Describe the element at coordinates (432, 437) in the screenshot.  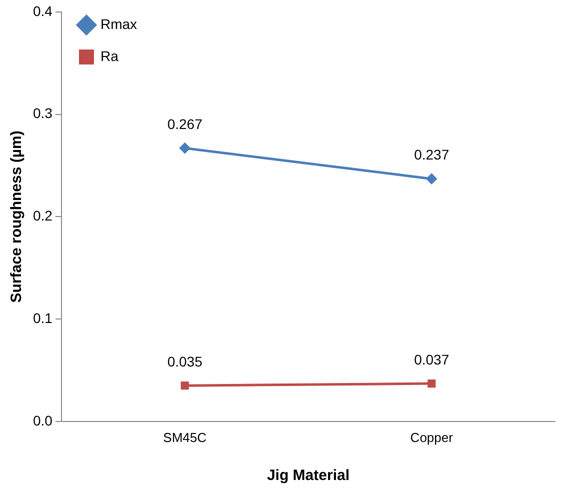
I see `x-tick-label: Copper` at that location.